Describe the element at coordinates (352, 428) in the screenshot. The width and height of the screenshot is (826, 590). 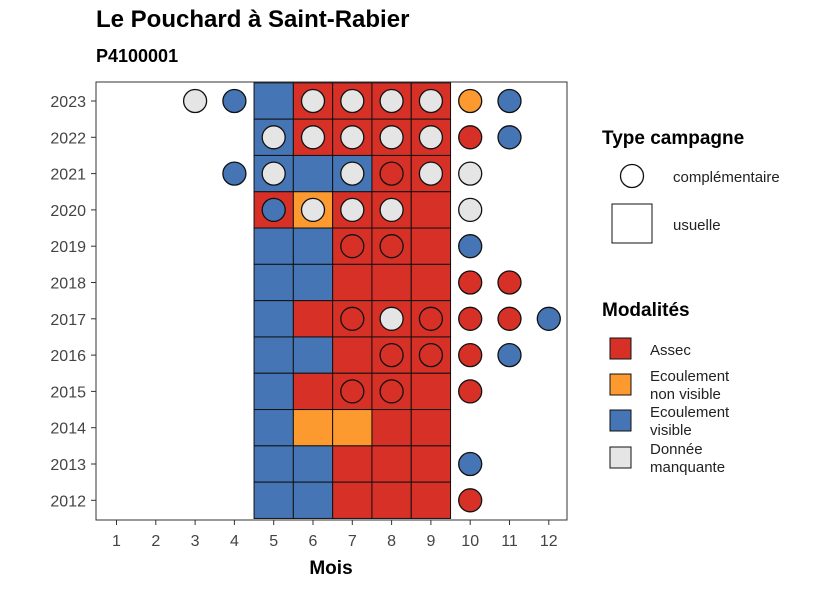
I see `tile-2014-m7` at that location.